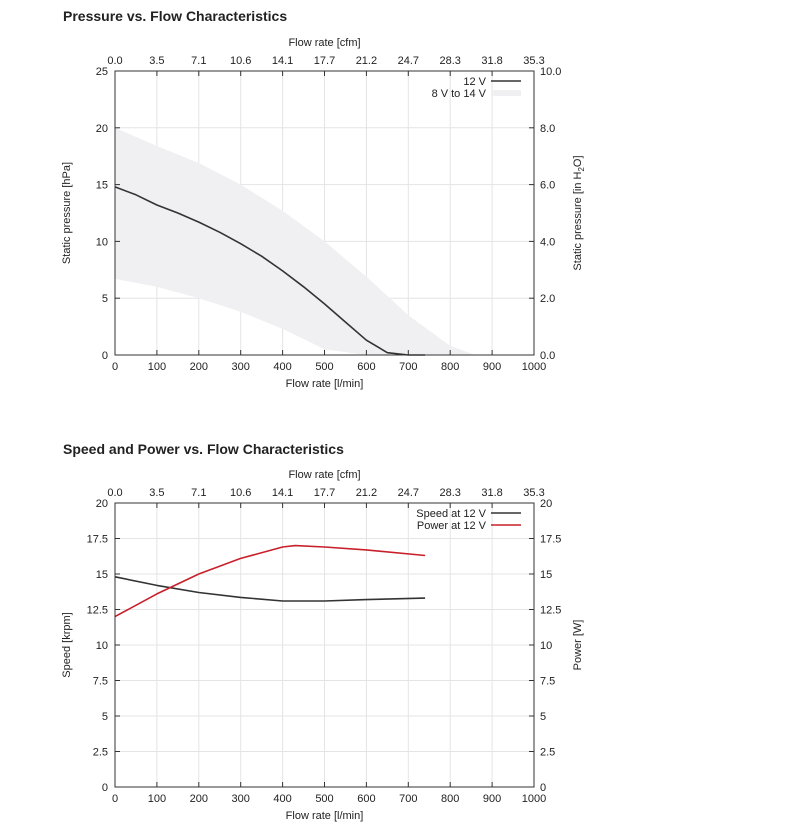  What do you see at coordinates (546, 646) in the screenshot?
I see `y2-tick-label: 10` at bounding box center [546, 646].